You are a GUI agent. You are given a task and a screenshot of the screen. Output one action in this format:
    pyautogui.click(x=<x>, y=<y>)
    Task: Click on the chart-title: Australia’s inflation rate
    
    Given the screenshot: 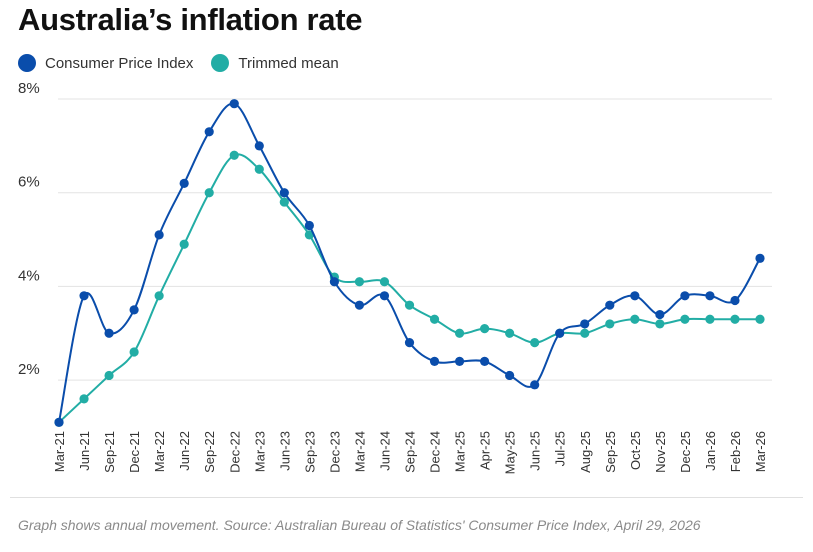 What is the action you would take?
    pyautogui.click(x=190, y=19)
    